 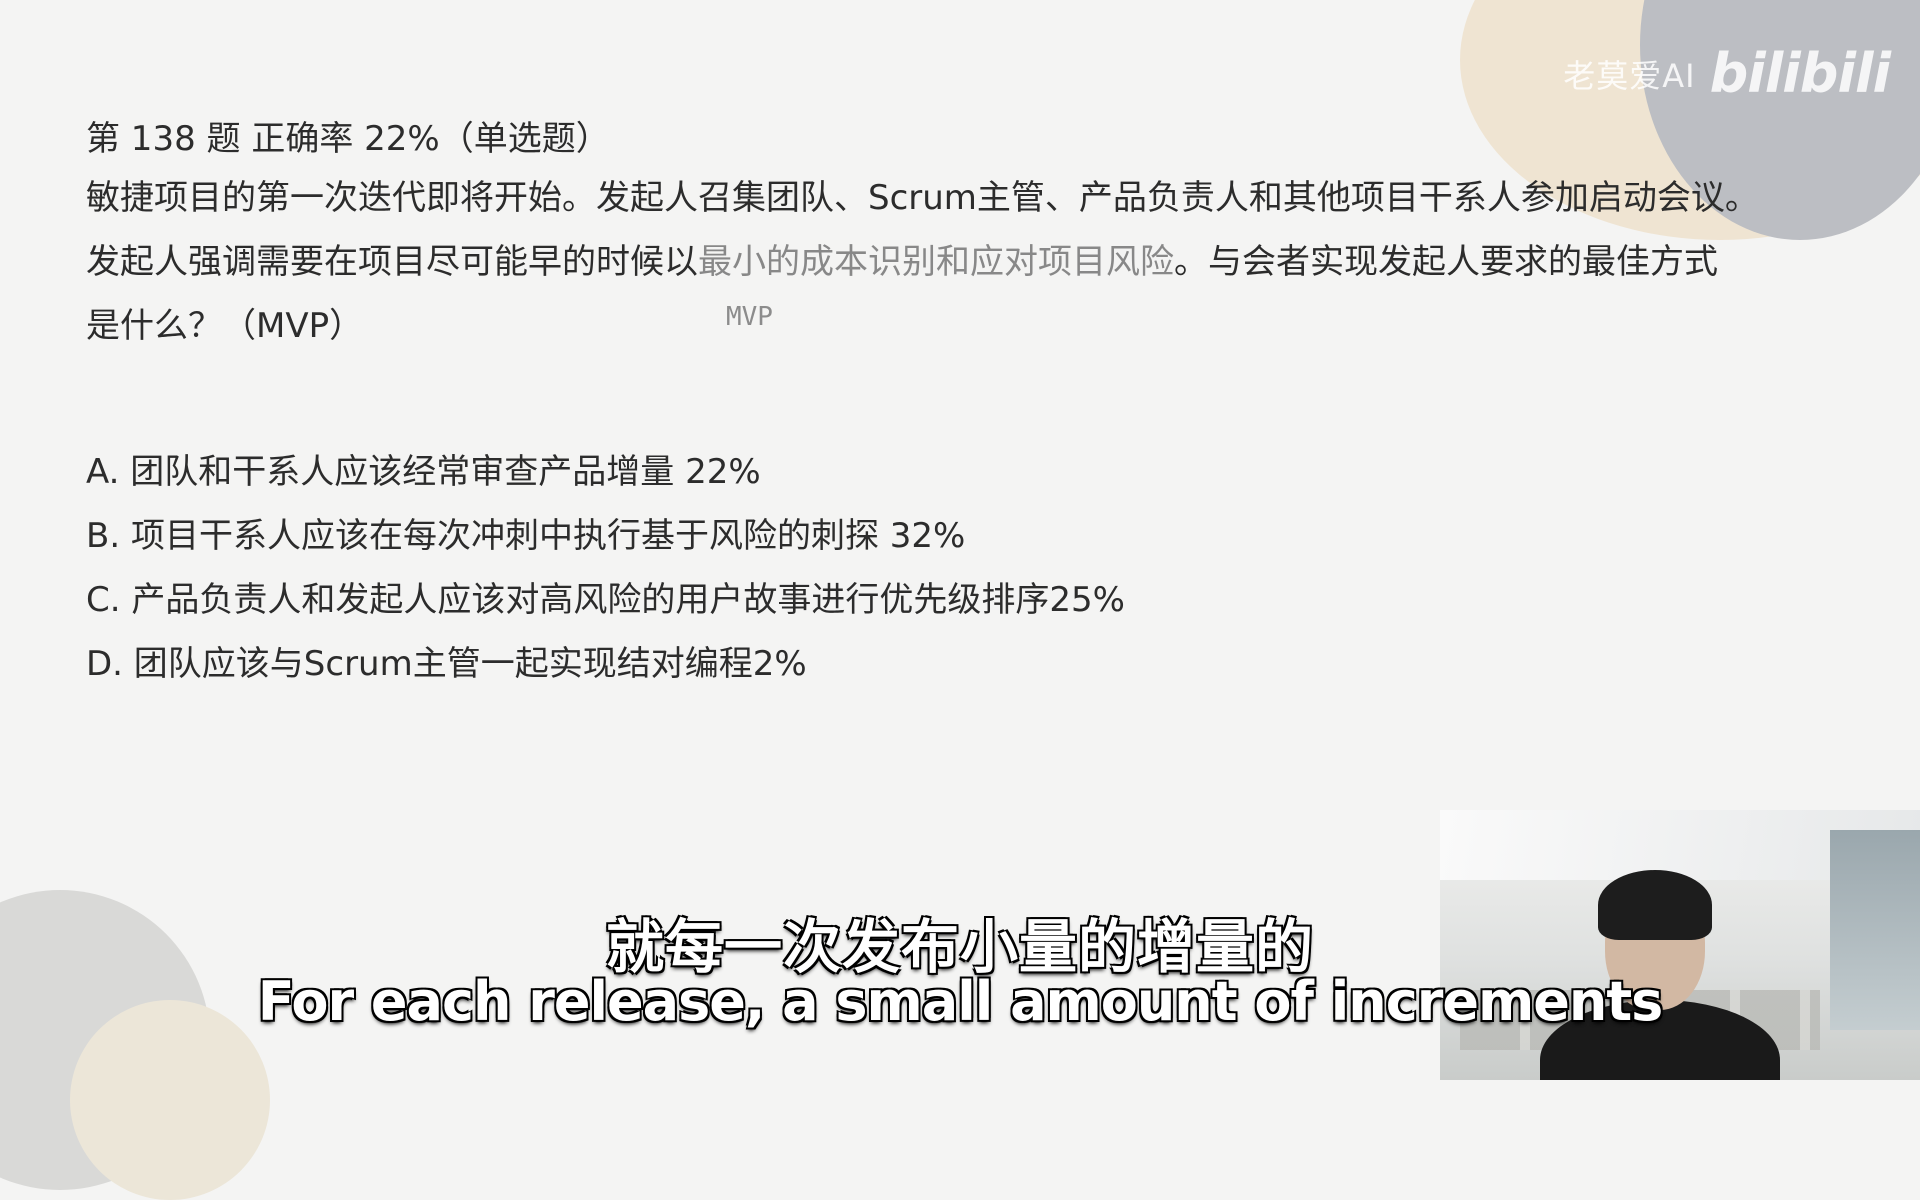 What do you see at coordinates (749, 317) in the screenshot?
I see `mvp-annotation: MVP` at bounding box center [749, 317].